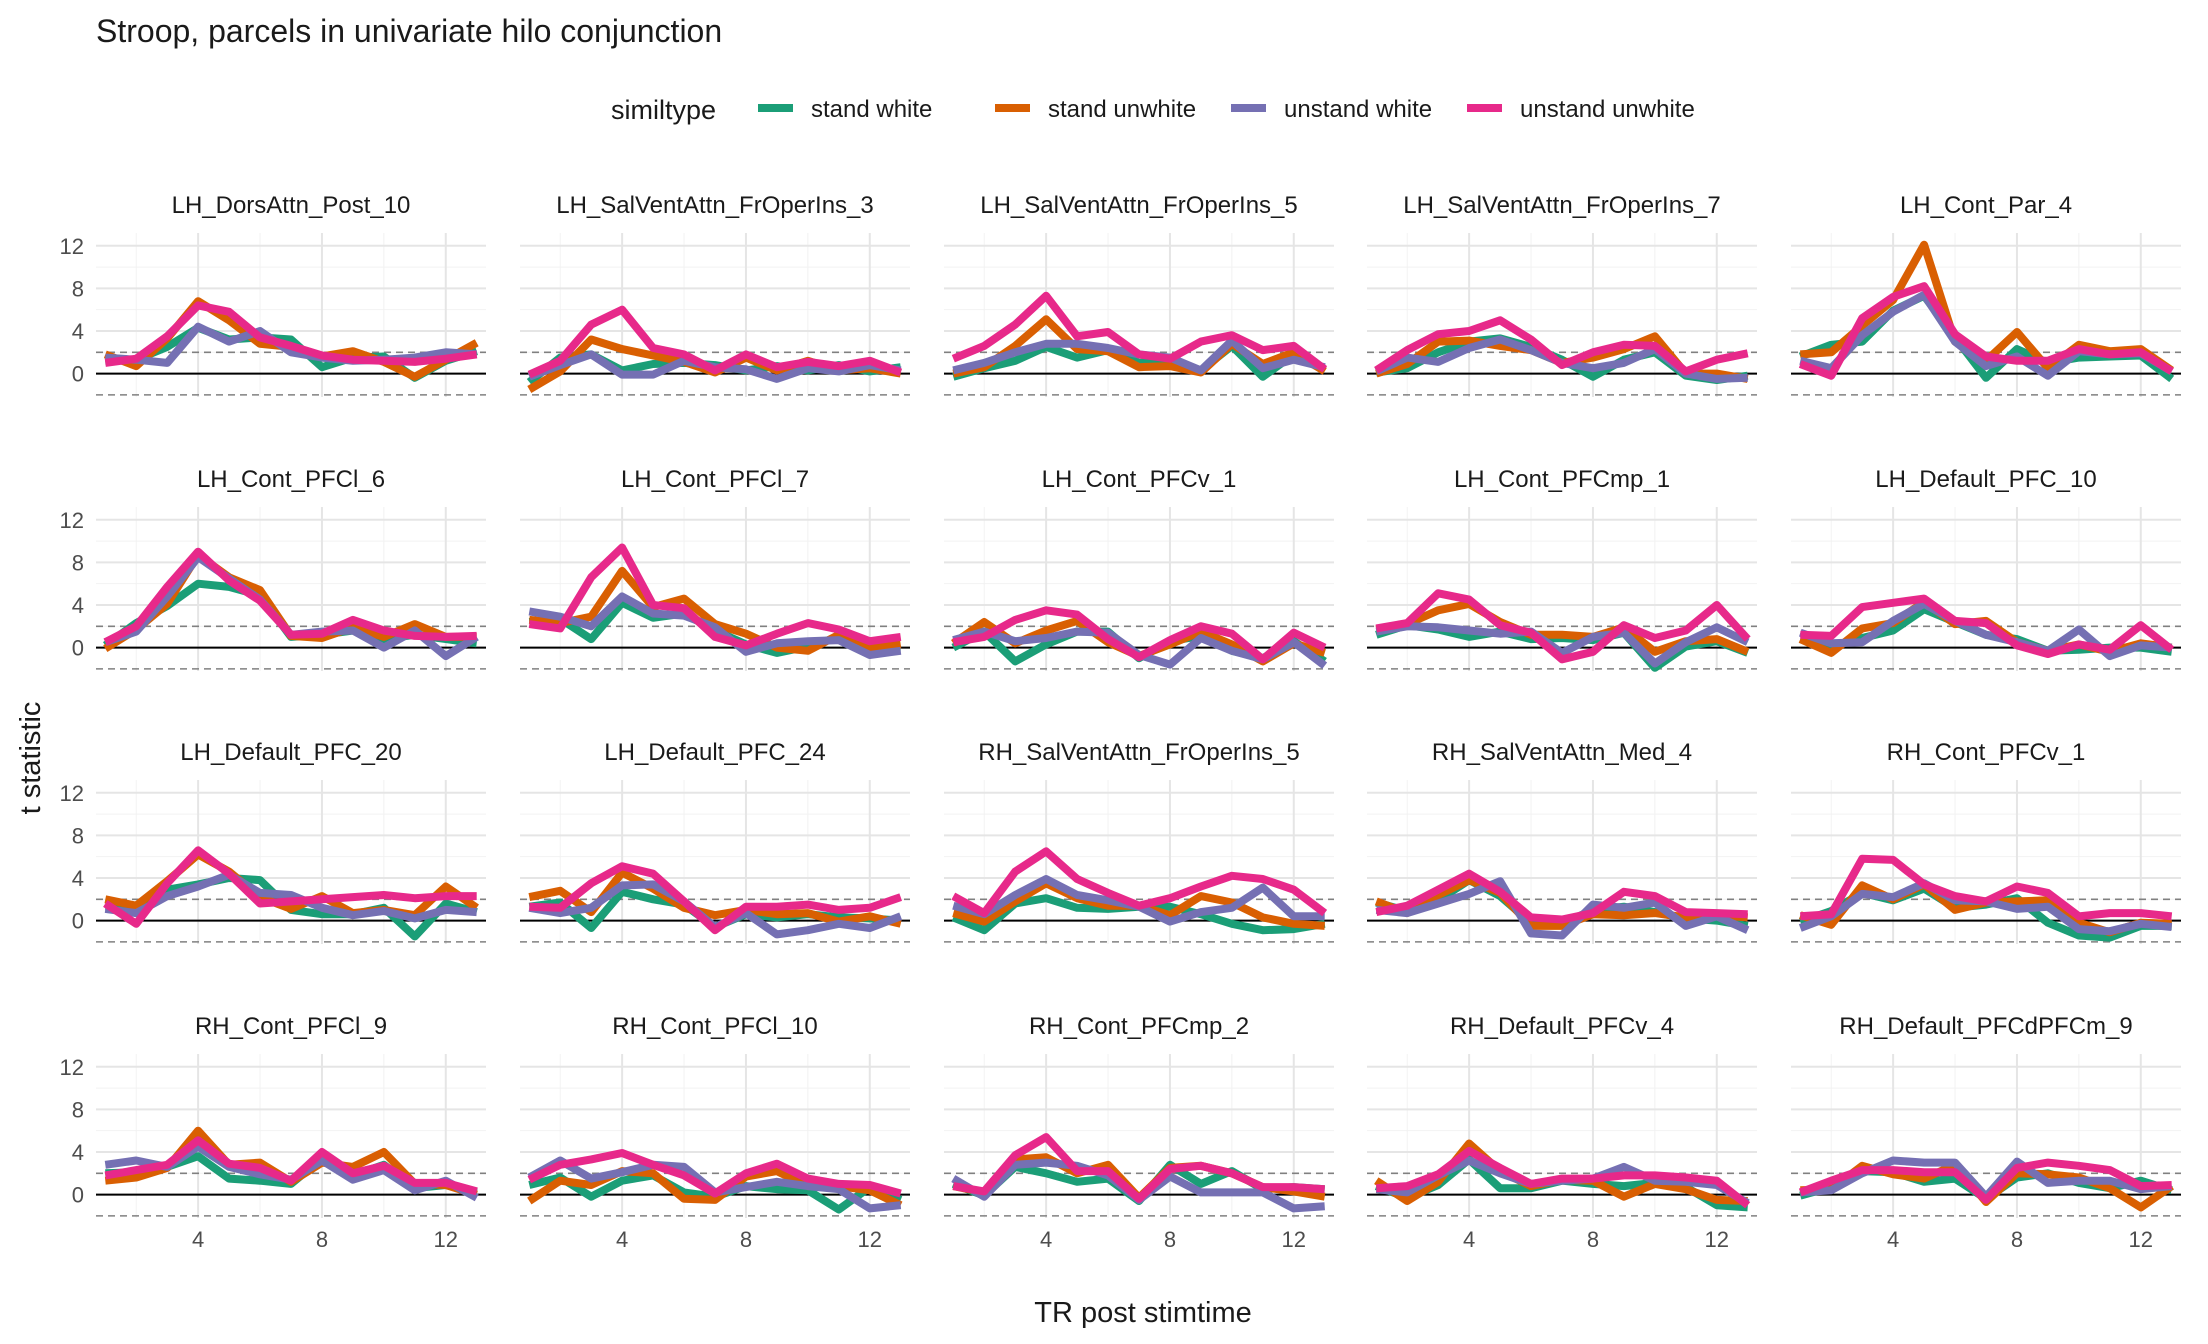 This screenshot has width=2208, height=1344. Describe the element at coordinates (1562, 479) in the screenshot. I see `panel-title: LH_Cont_PFCmp_1` at that location.